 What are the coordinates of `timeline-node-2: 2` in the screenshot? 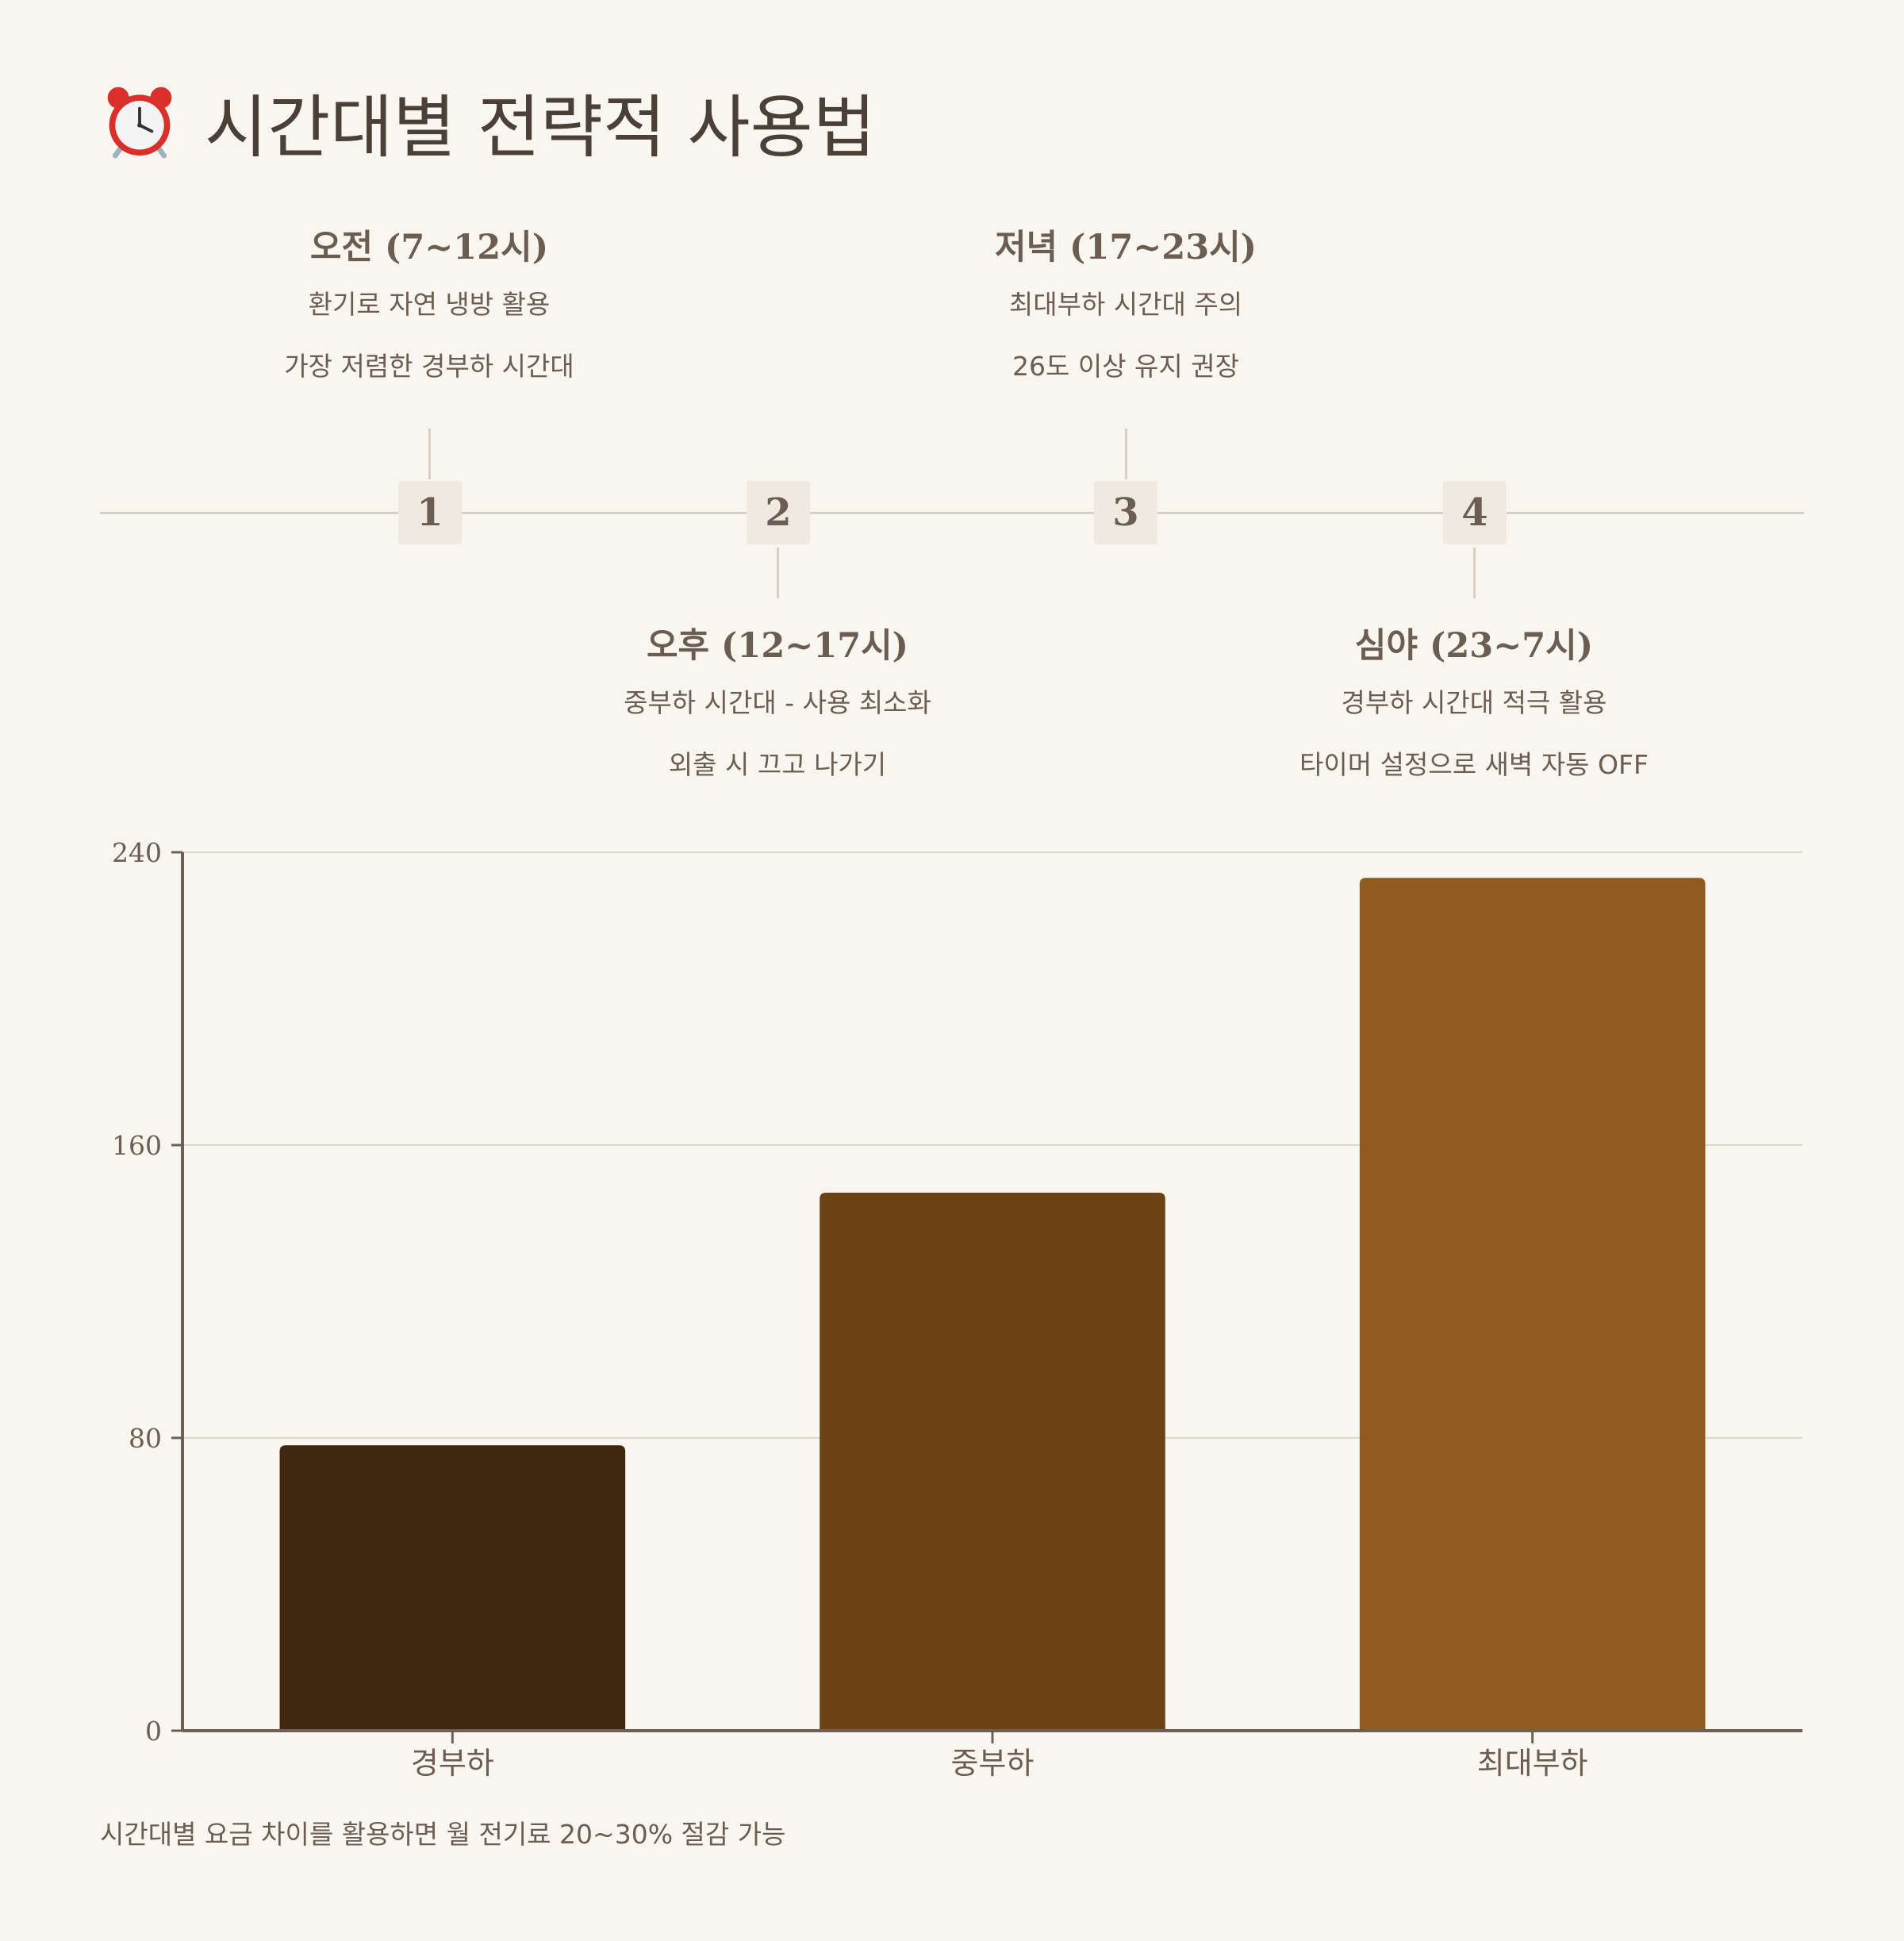 It's located at (778, 512).